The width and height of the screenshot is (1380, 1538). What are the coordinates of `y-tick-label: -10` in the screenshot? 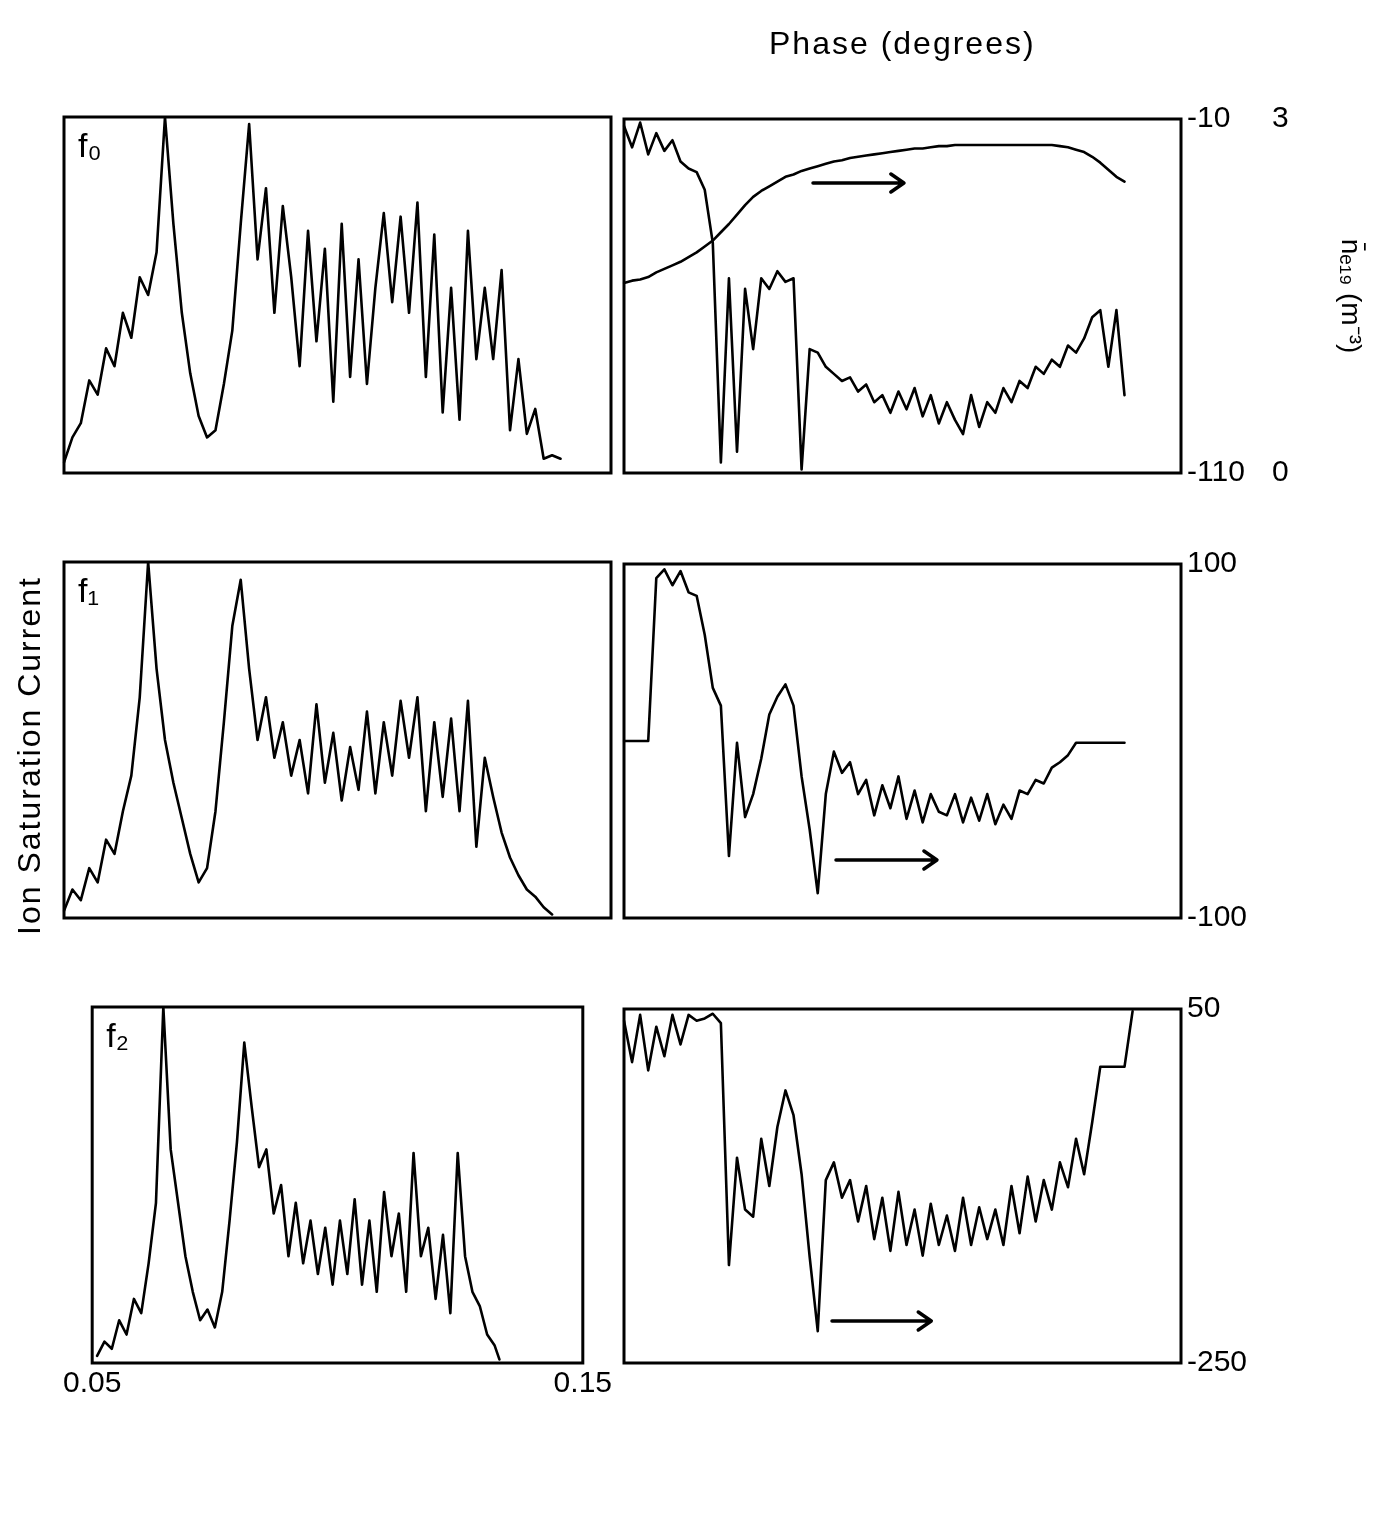 It's located at (1209, 117).